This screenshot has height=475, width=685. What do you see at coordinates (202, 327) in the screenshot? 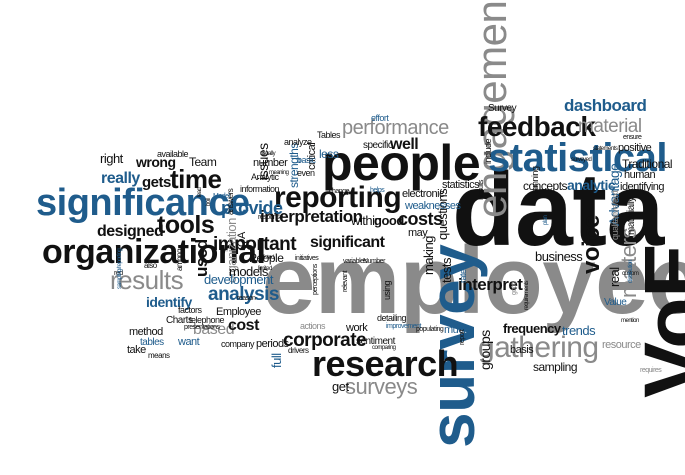
I see `word-presentations: presentations` at bounding box center [202, 327].